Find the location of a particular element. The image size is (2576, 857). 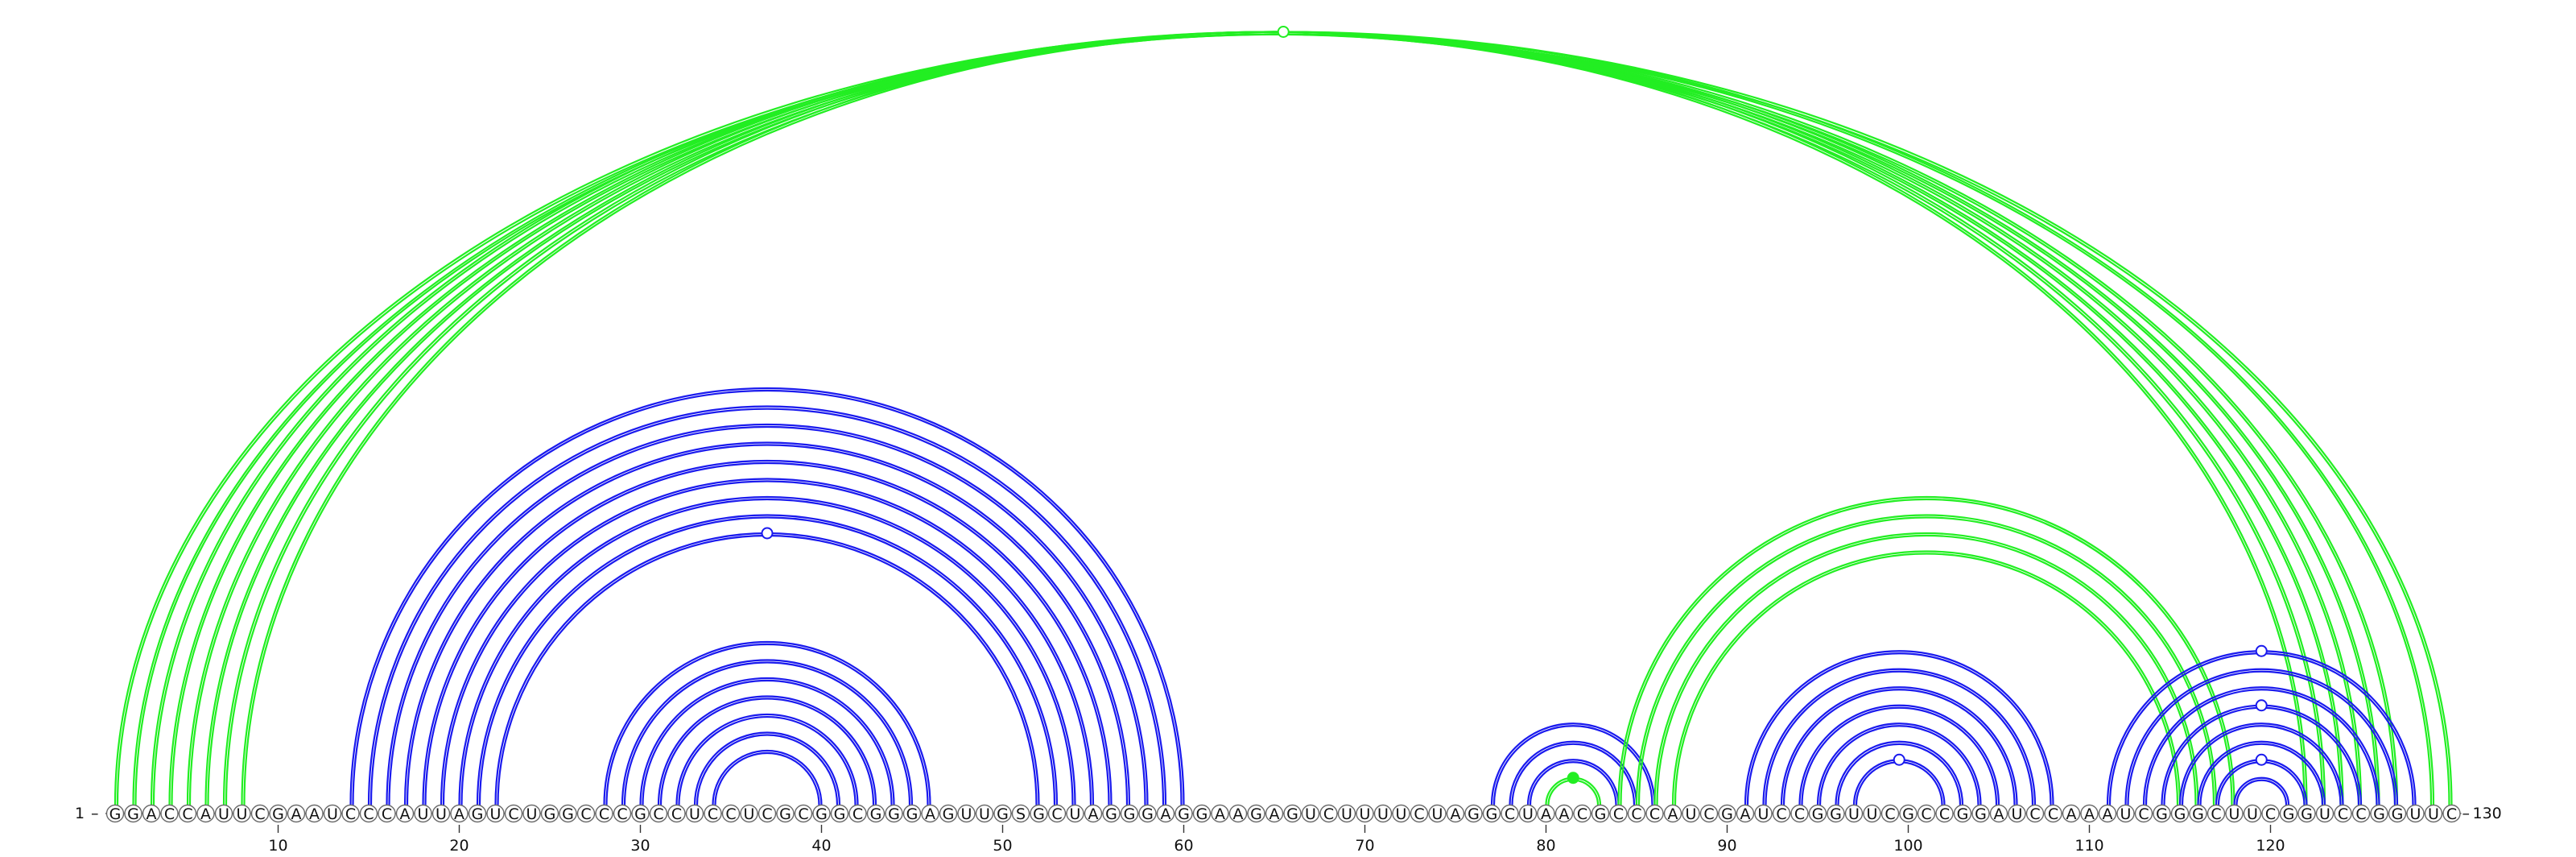

nucleotide-77: G is located at coordinates (1492, 814).